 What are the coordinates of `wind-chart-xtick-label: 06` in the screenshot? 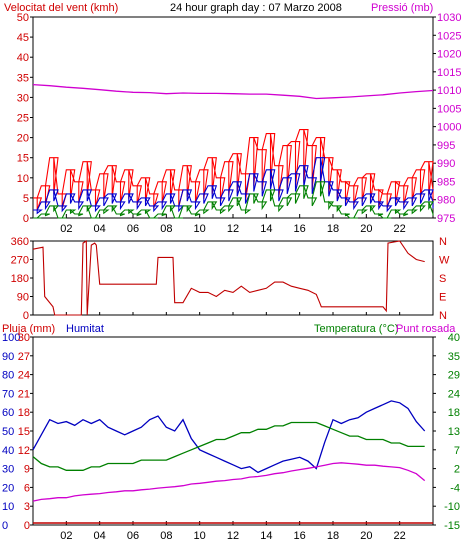 It's located at (133, 229).